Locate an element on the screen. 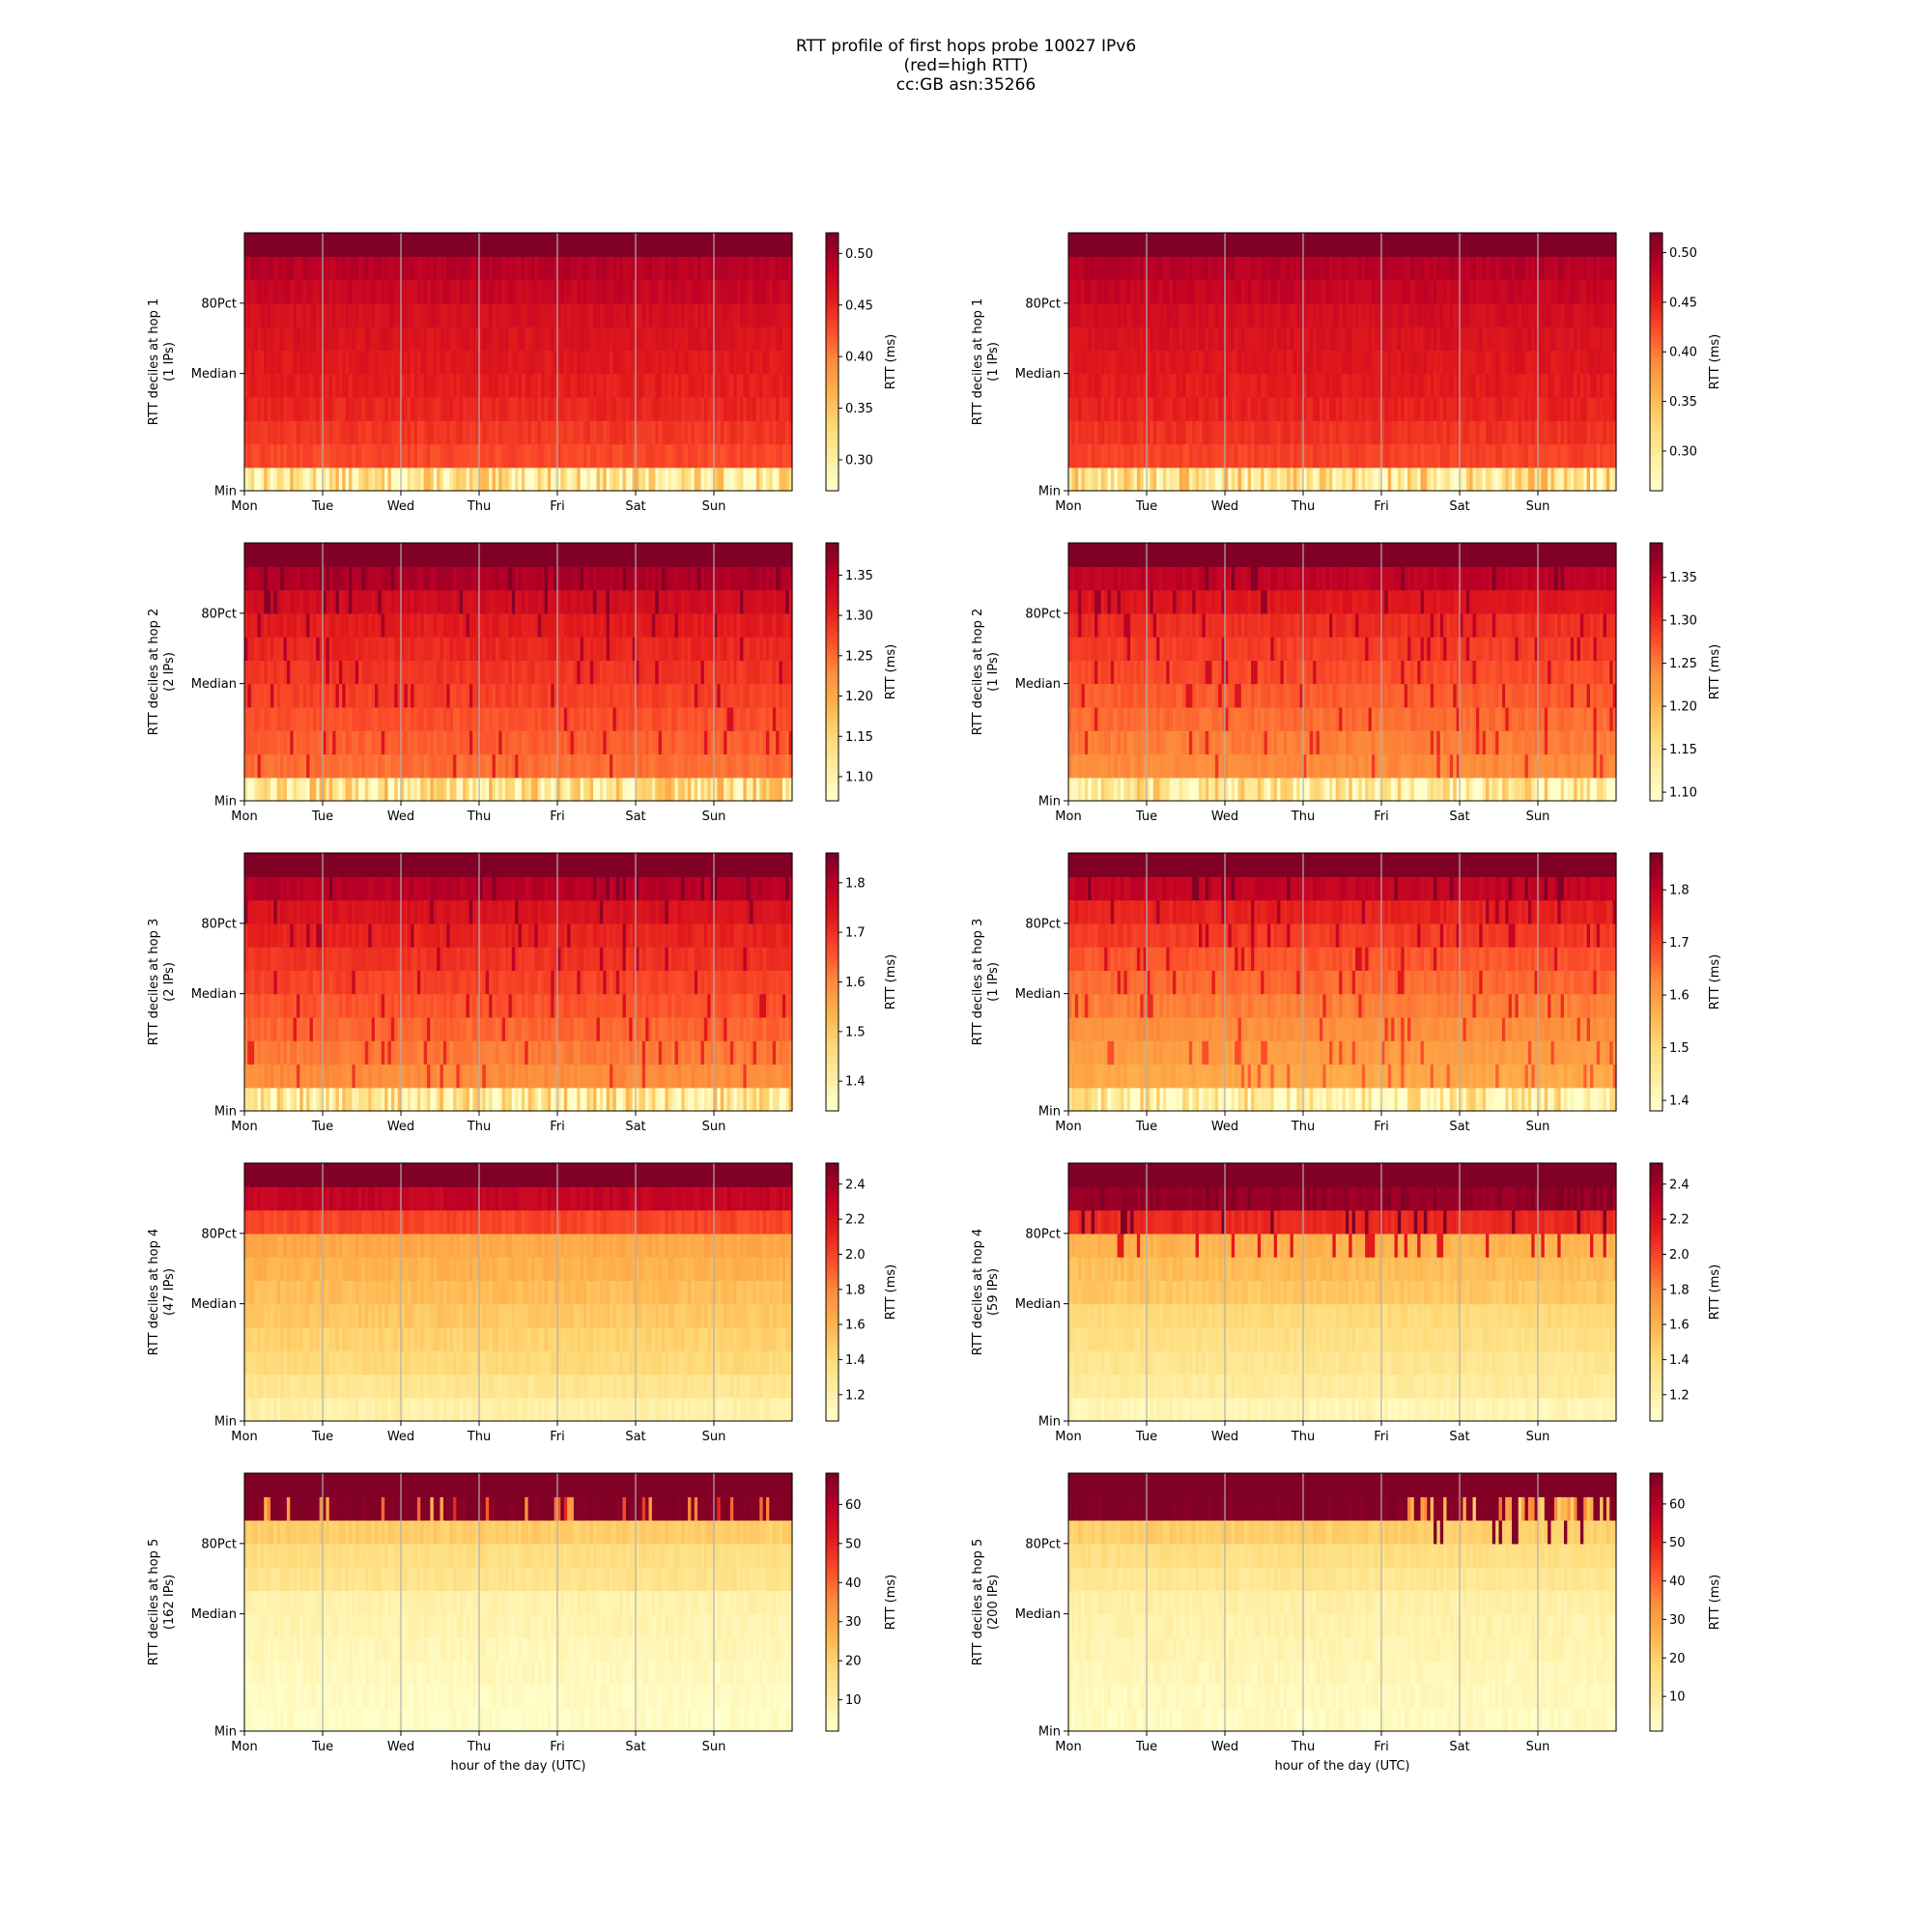 This screenshot has width=1932, height=1932. y-axis-label: RTT deciles at hop 1 (1 IPs) is located at coordinates (162, 361).